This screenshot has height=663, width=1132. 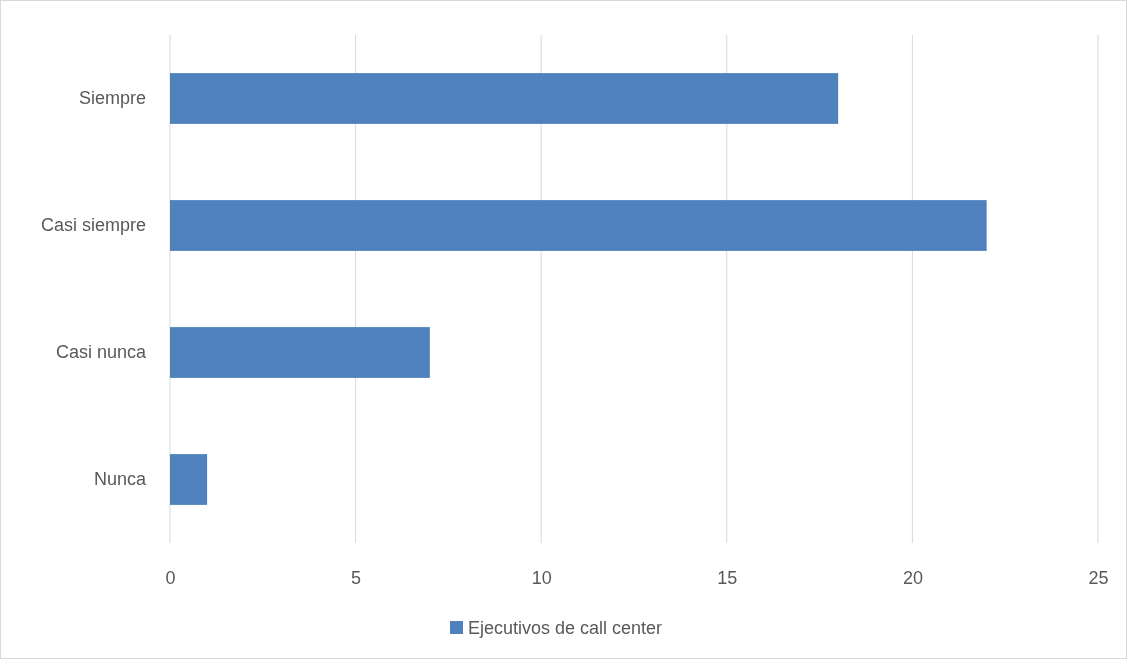 I want to click on x-tick-label: 5, so click(x=356, y=577).